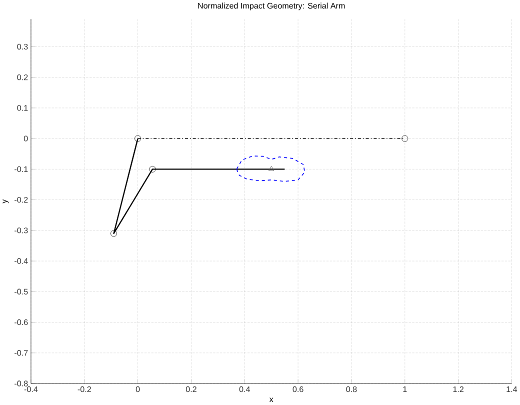  I want to click on y-tick-label: 0, so click(26, 139).